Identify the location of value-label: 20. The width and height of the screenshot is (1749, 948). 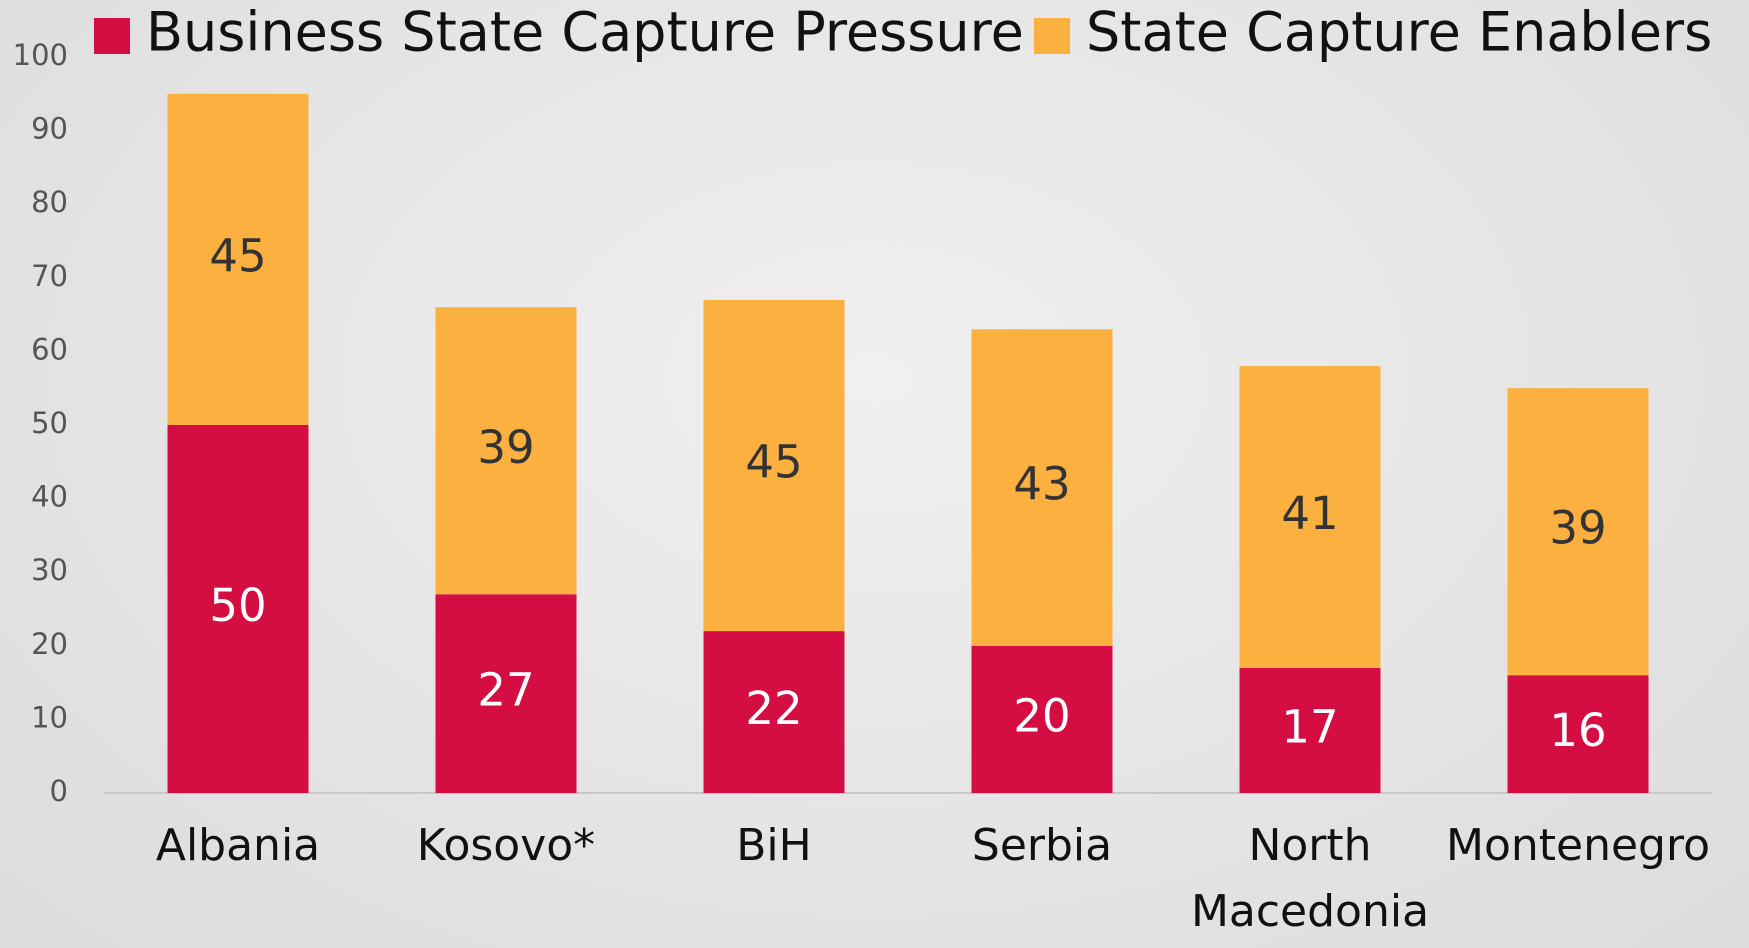
(1041, 715).